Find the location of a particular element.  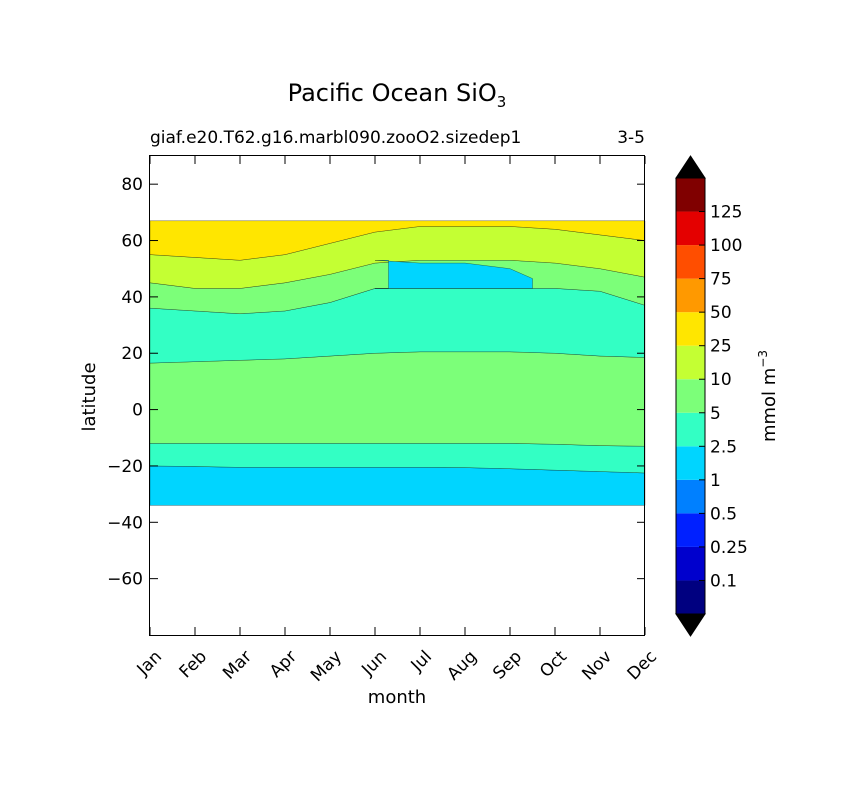

x-tick-label: Feb is located at coordinates (193, 664).